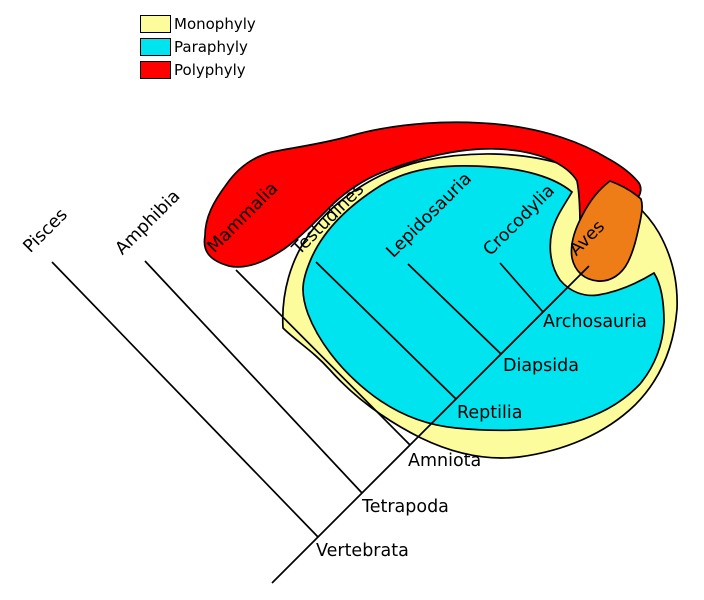 The height and width of the screenshot is (600, 704). Describe the element at coordinates (155, 69) in the screenshot. I see `polyphyly-swatch` at that location.